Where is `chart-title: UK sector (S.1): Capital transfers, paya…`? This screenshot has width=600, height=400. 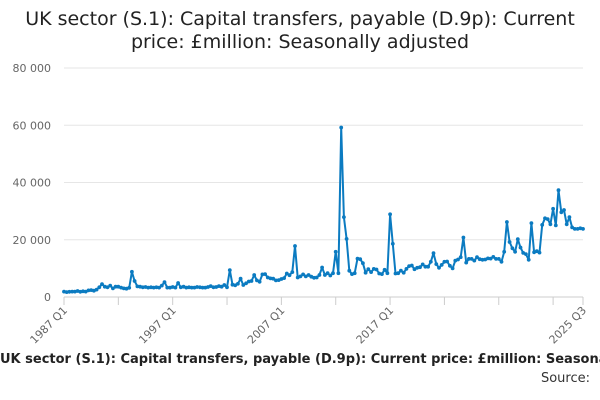 chart-title: UK sector (S.1): Capital transfers, paya… is located at coordinates (300, 31).